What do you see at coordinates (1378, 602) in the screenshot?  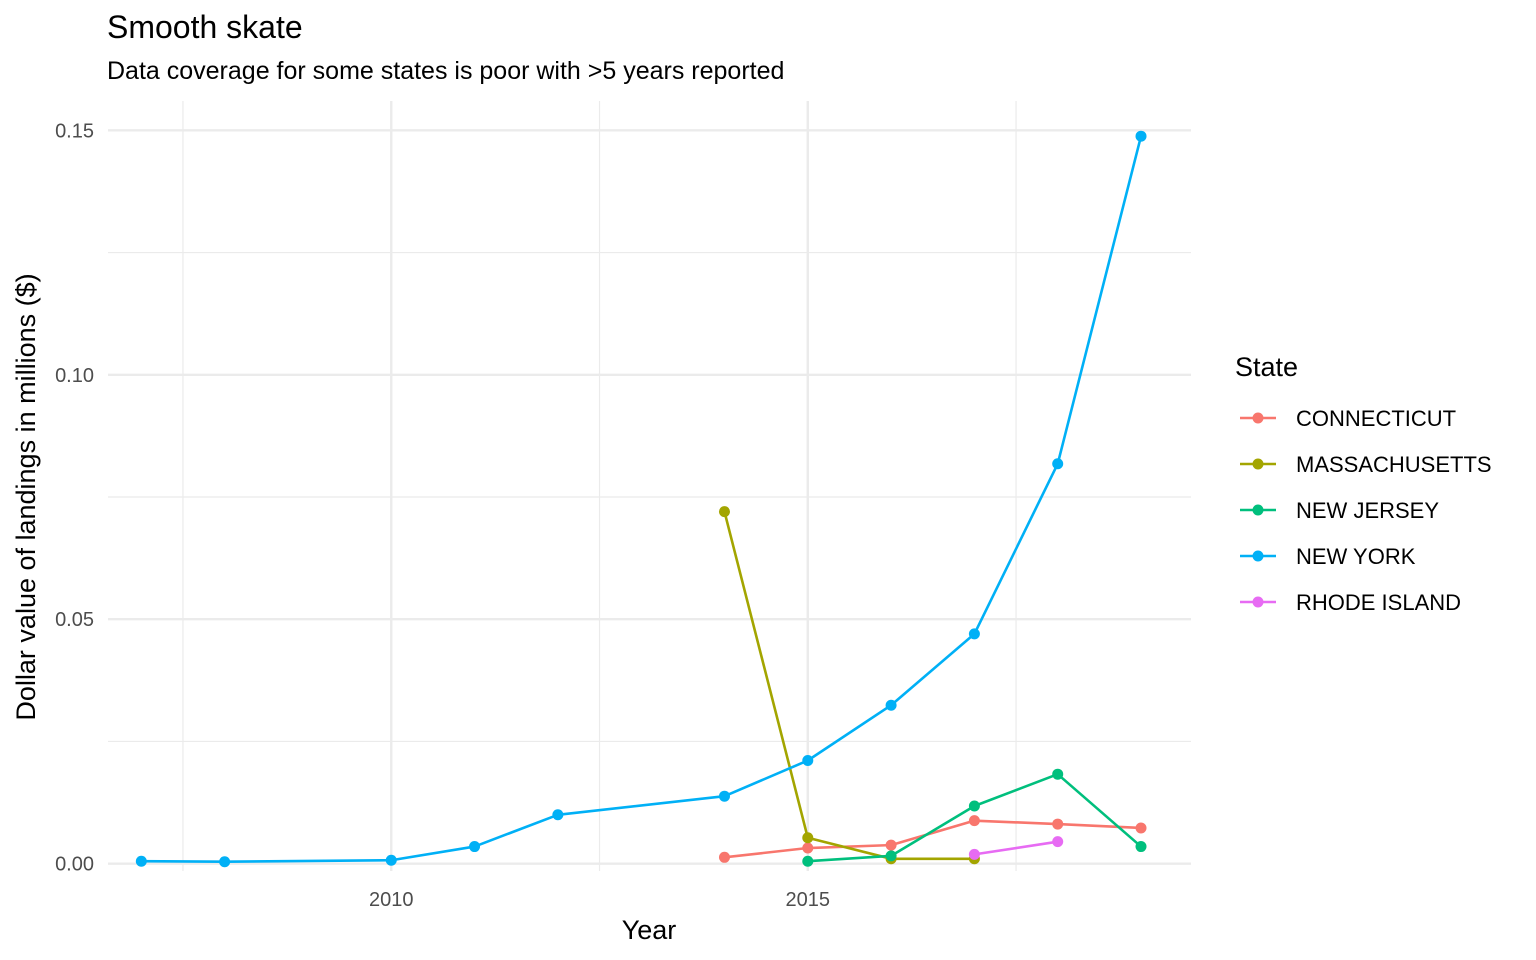 I see `legend-label-rhode-island: RHODE ISLAND` at bounding box center [1378, 602].